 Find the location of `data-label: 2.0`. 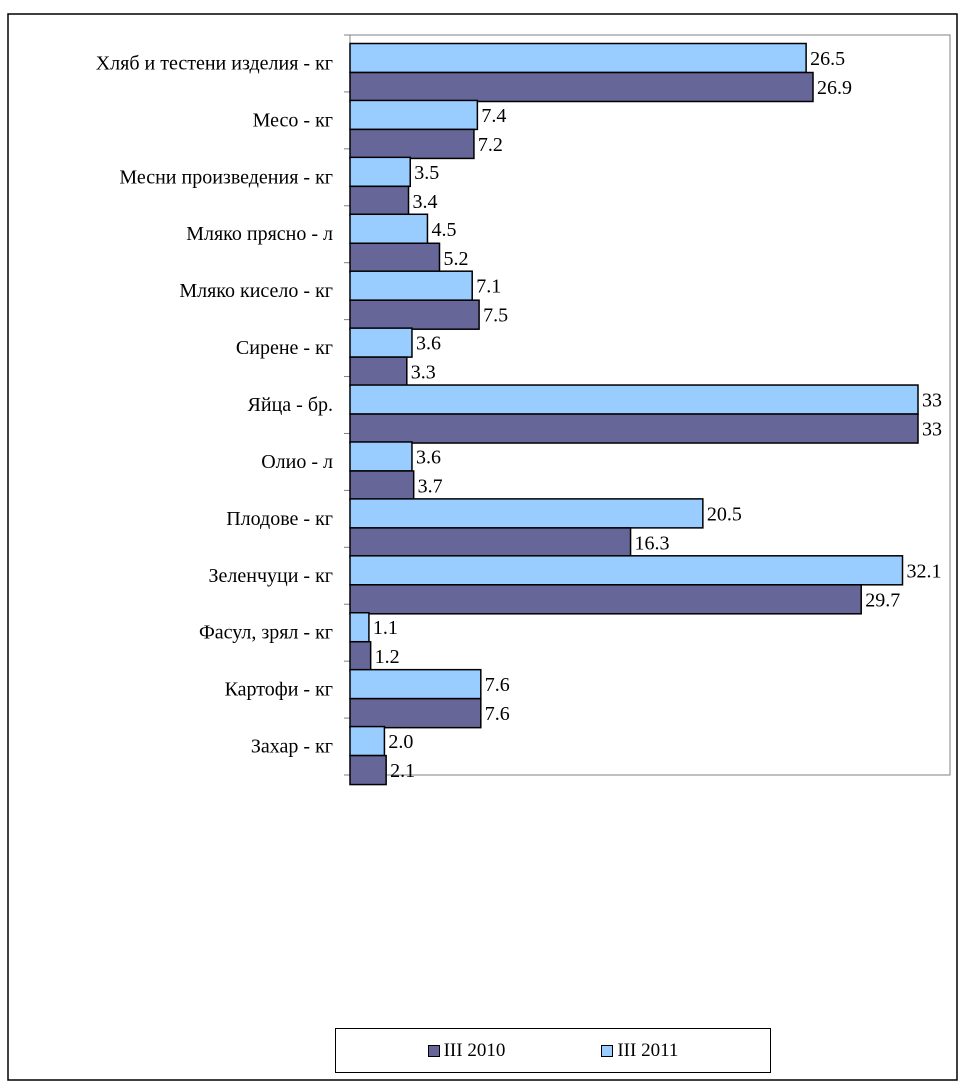

data-label: 2.0 is located at coordinates (400, 742).